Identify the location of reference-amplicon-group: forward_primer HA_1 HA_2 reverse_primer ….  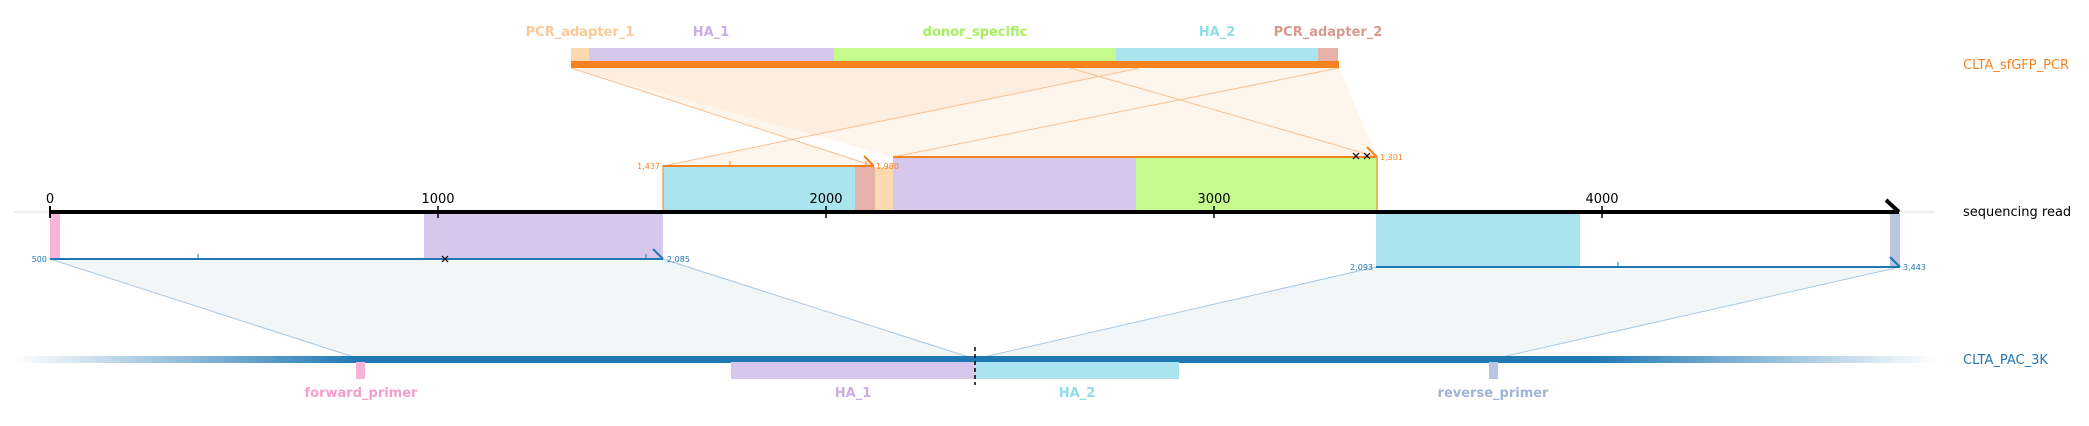
(1031, 374).